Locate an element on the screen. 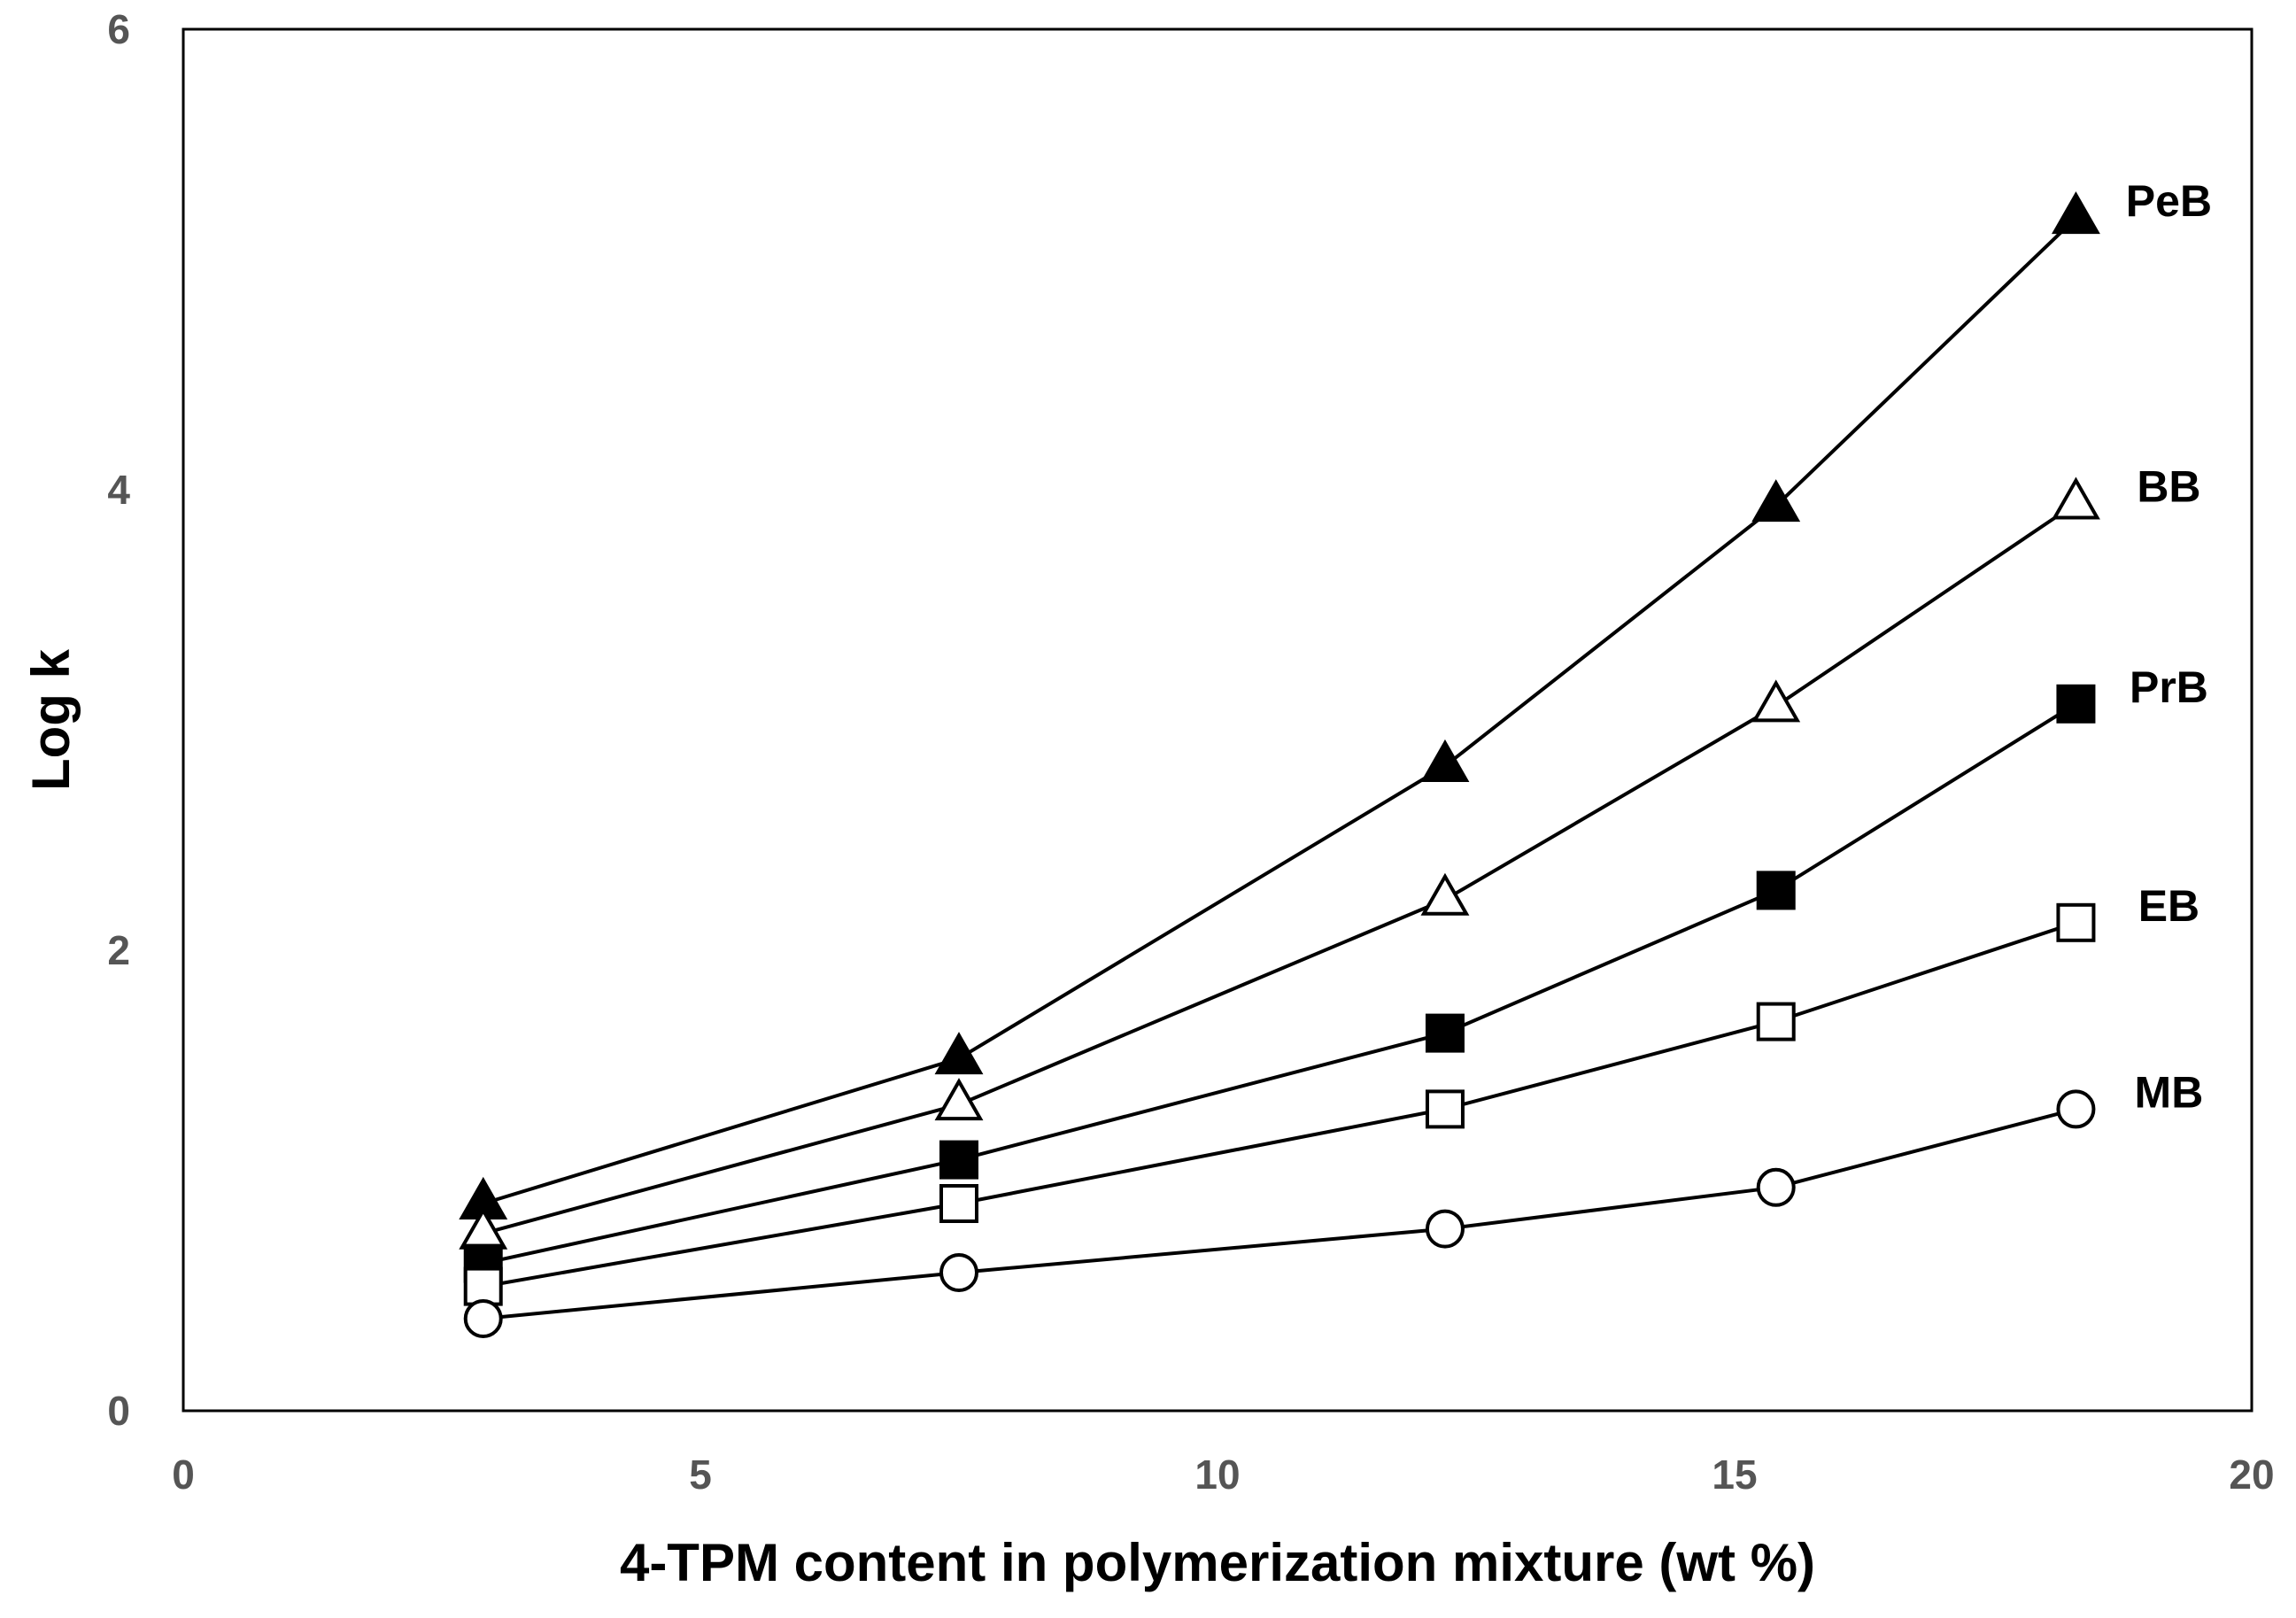 This screenshot has height=1618, width=2296. series-label-eb: EB is located at coordinates (2168, 906).